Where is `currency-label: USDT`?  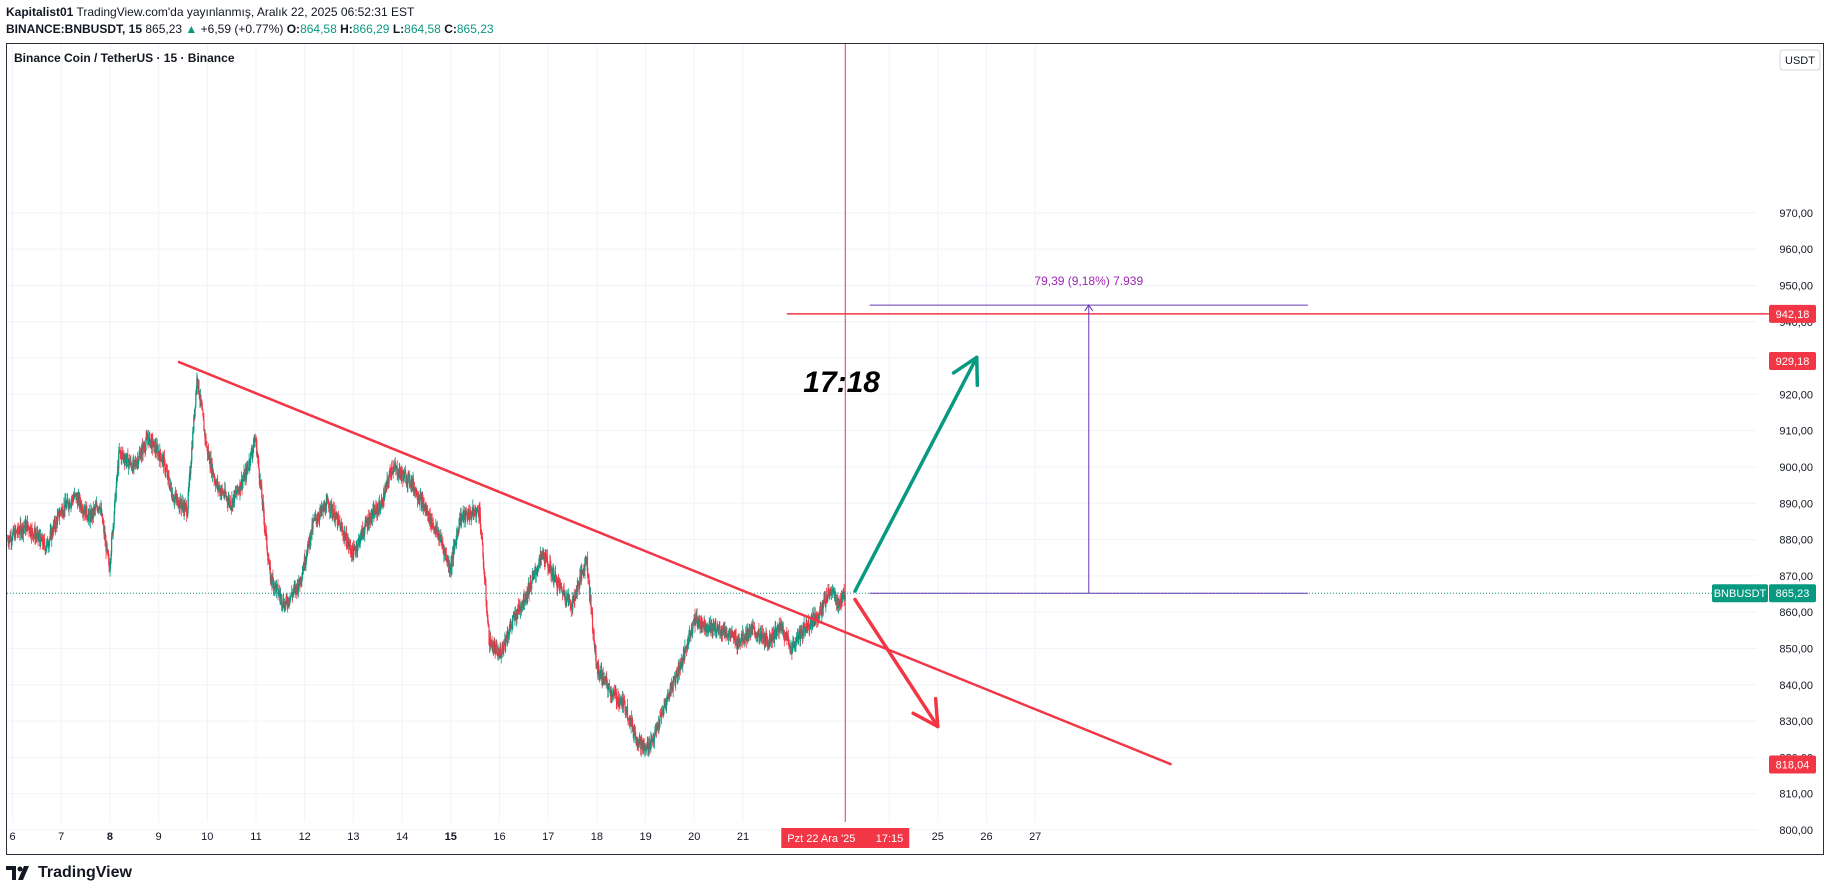 currency-label: USDT is located at coordinates (1800, 61).